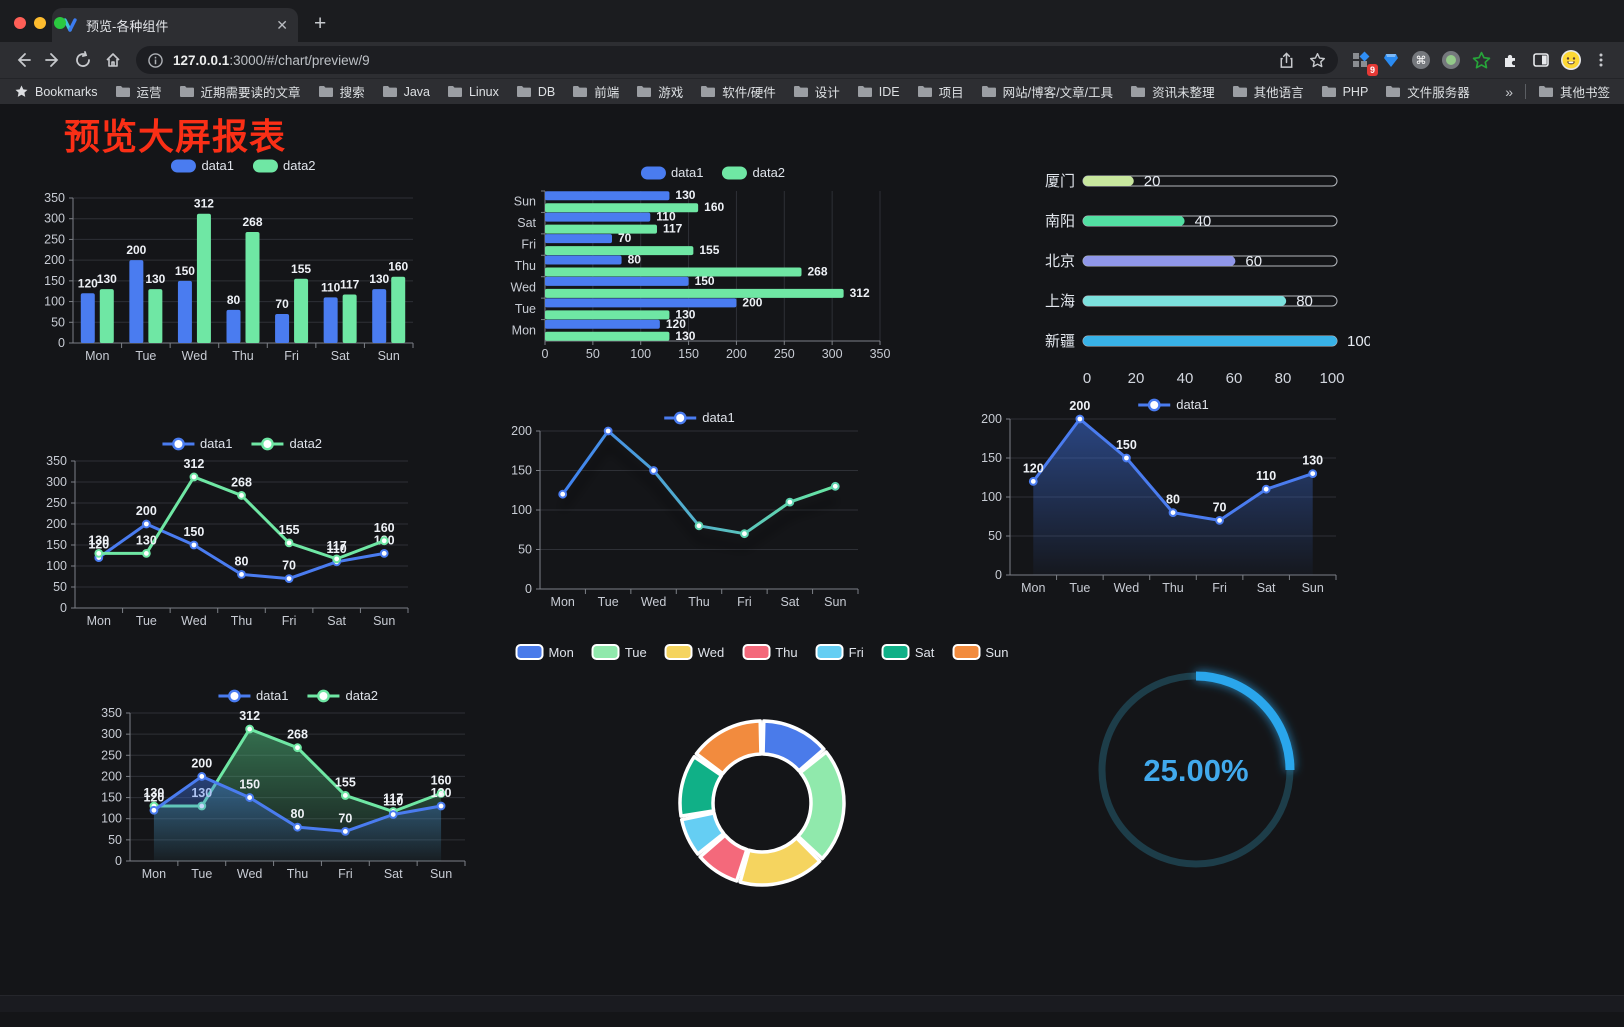 Image resolution: width=1624 pixels, height=1027 pixels. Describe the element at coordinates (940, 91) in the screenshot. I see `bookmark-folder: 项目` at that location.